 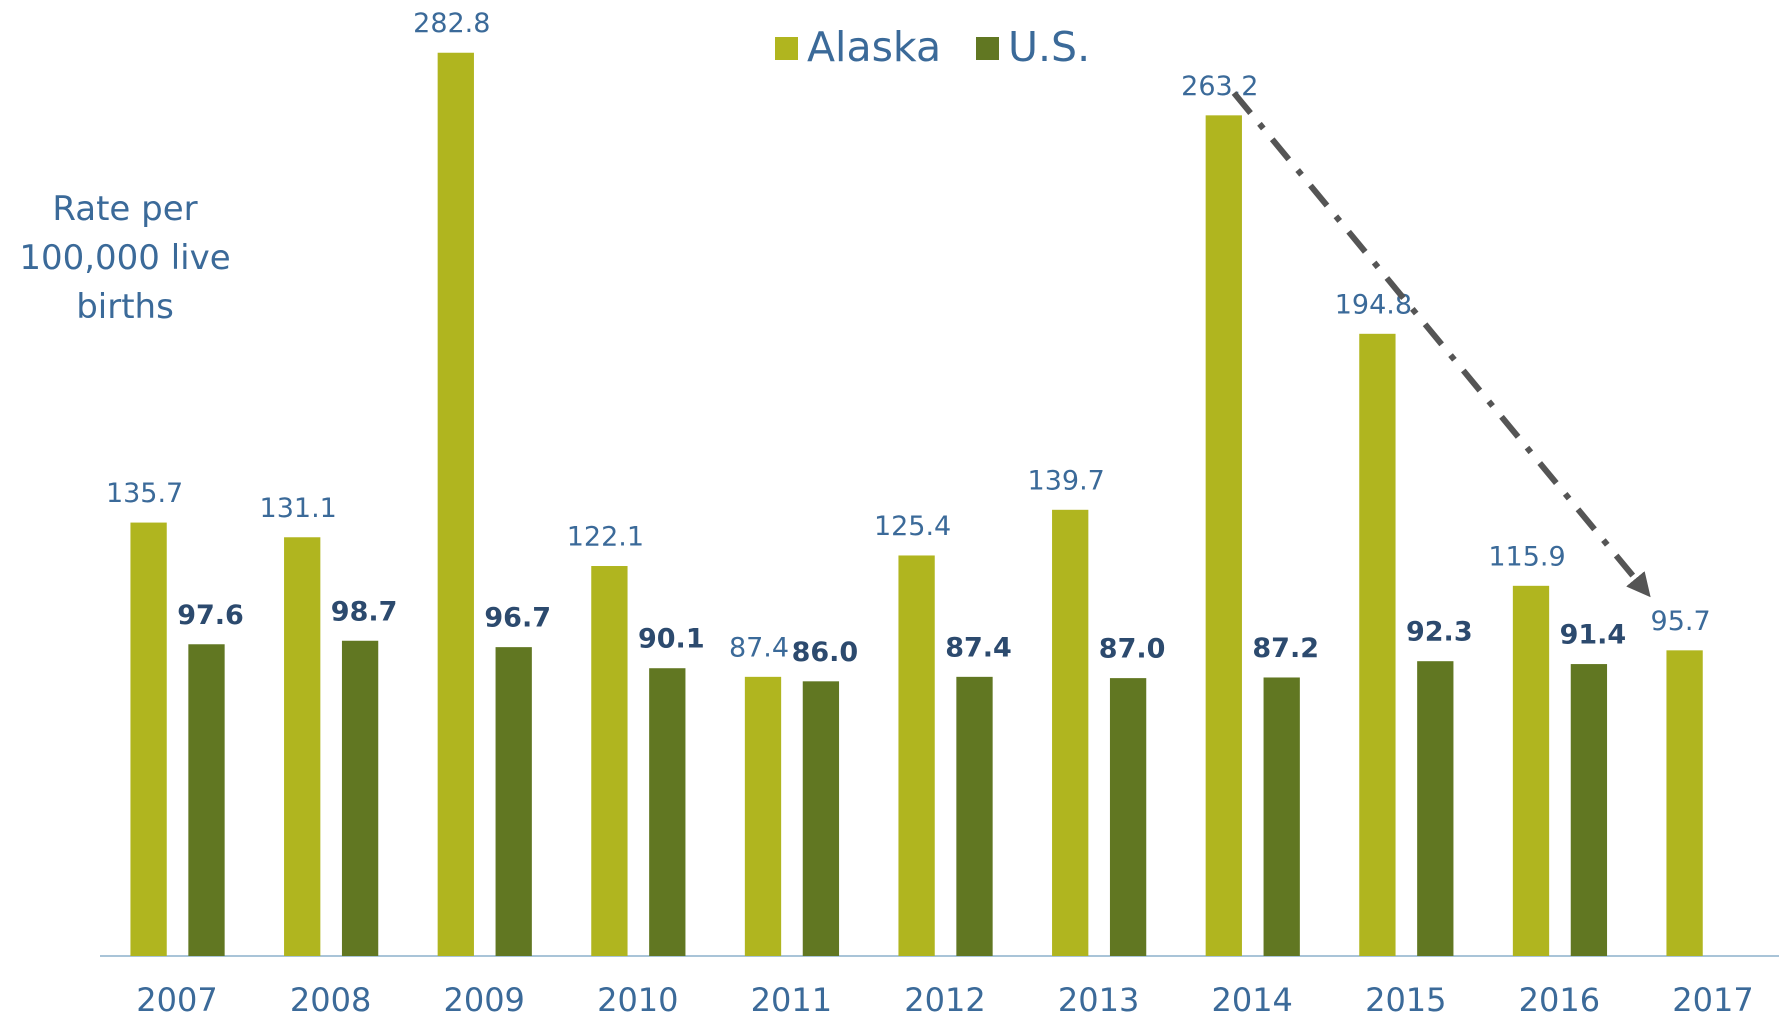 What do you see at coordinates (1712, 1000) in the screenshot?
I see `x-tick-label: 2017` at bounding box center [1712, 1000].